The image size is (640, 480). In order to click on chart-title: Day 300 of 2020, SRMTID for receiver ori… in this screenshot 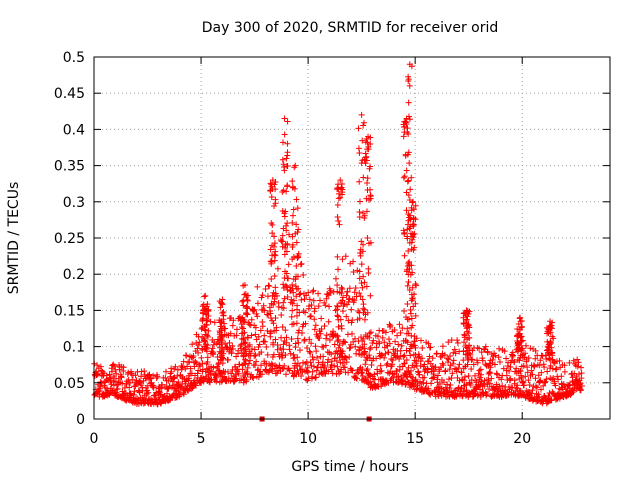, I will do `click(350, 28)`.